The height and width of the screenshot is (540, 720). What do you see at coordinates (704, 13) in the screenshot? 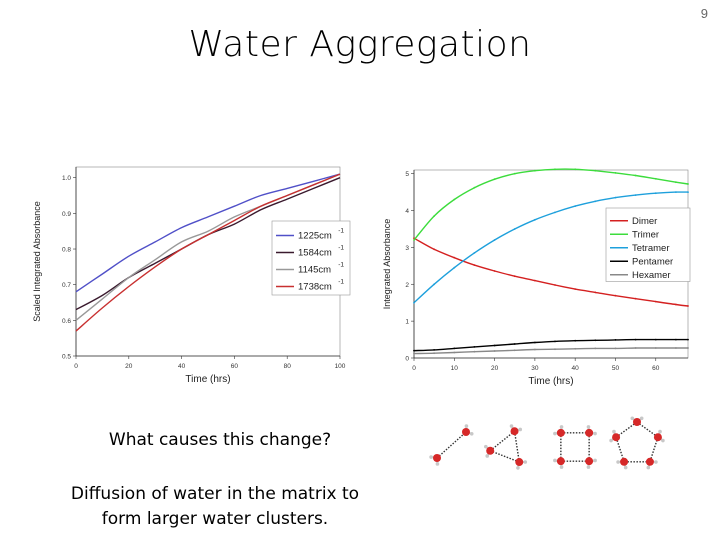
I see `page-number: 9` at bounding box center [704, 13].